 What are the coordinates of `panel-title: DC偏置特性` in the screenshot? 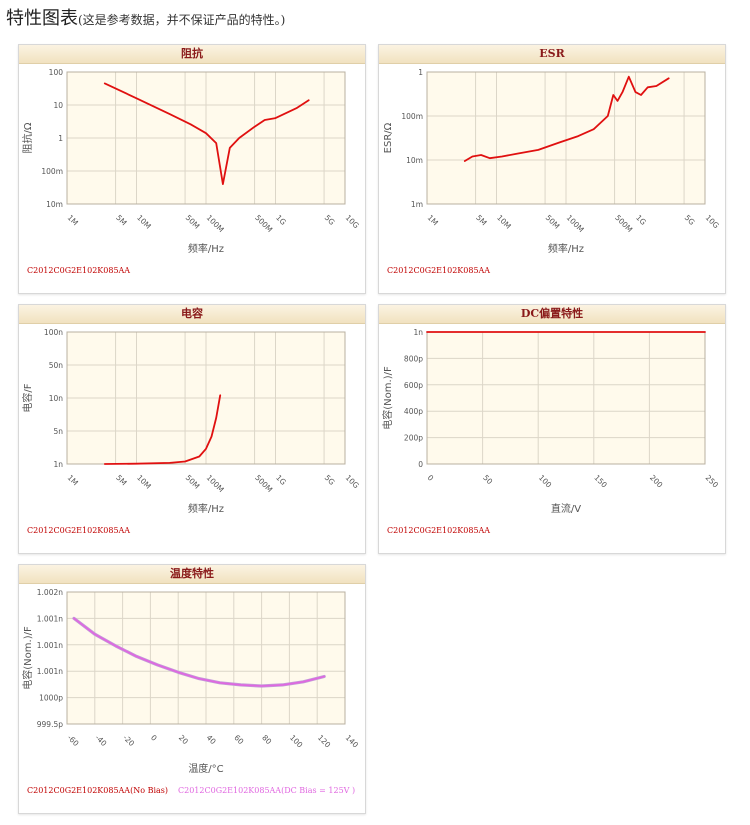 It's located at (552, 314).